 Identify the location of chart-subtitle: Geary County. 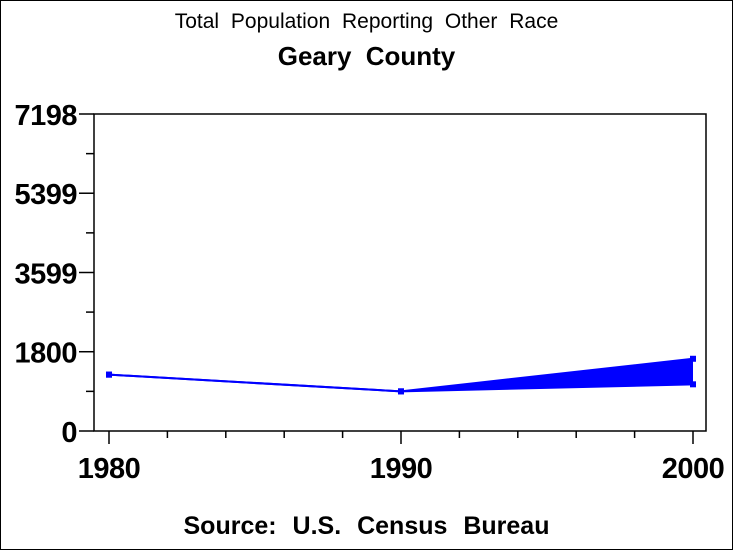
(366, 56).